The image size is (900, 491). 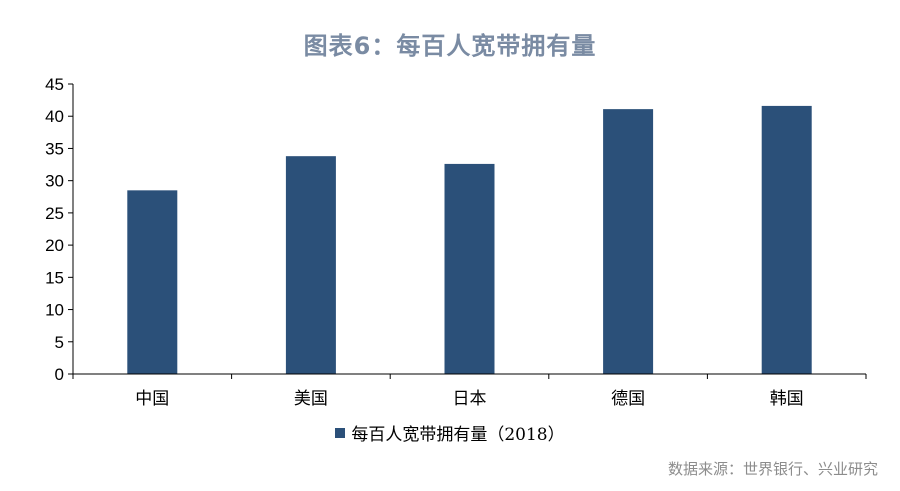 What do you see at coordinates (54, 116) in the screenshot?
I see `y-tick-label: 40` at bounding box center [54, 116].